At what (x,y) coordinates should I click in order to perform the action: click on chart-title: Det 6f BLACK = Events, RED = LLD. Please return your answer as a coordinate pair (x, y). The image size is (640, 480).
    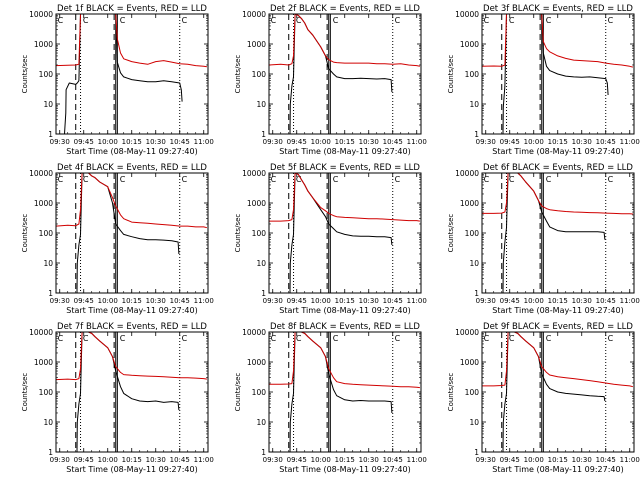
    Looking at the image, I should click on (558, 168).